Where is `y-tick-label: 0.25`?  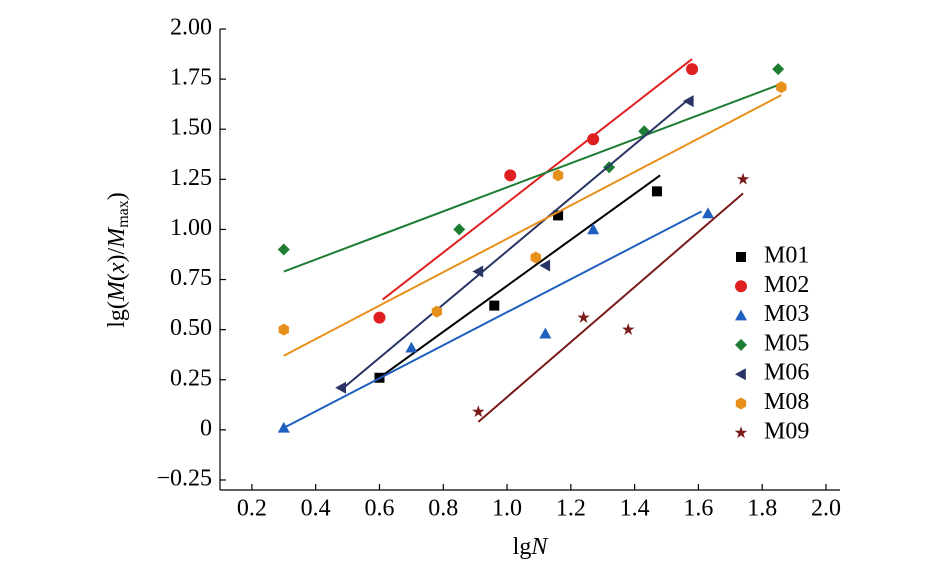 y-tick-label: 0.25 is located at coordinates (191, 378).